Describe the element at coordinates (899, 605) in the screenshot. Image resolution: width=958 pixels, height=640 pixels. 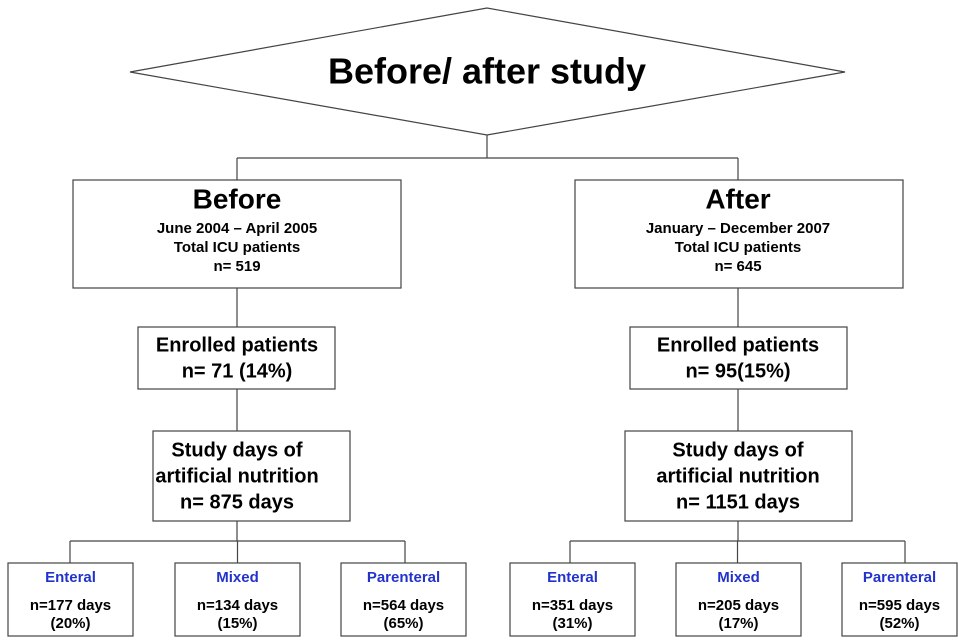
I see `outcome-line: n=595 days` at that location.